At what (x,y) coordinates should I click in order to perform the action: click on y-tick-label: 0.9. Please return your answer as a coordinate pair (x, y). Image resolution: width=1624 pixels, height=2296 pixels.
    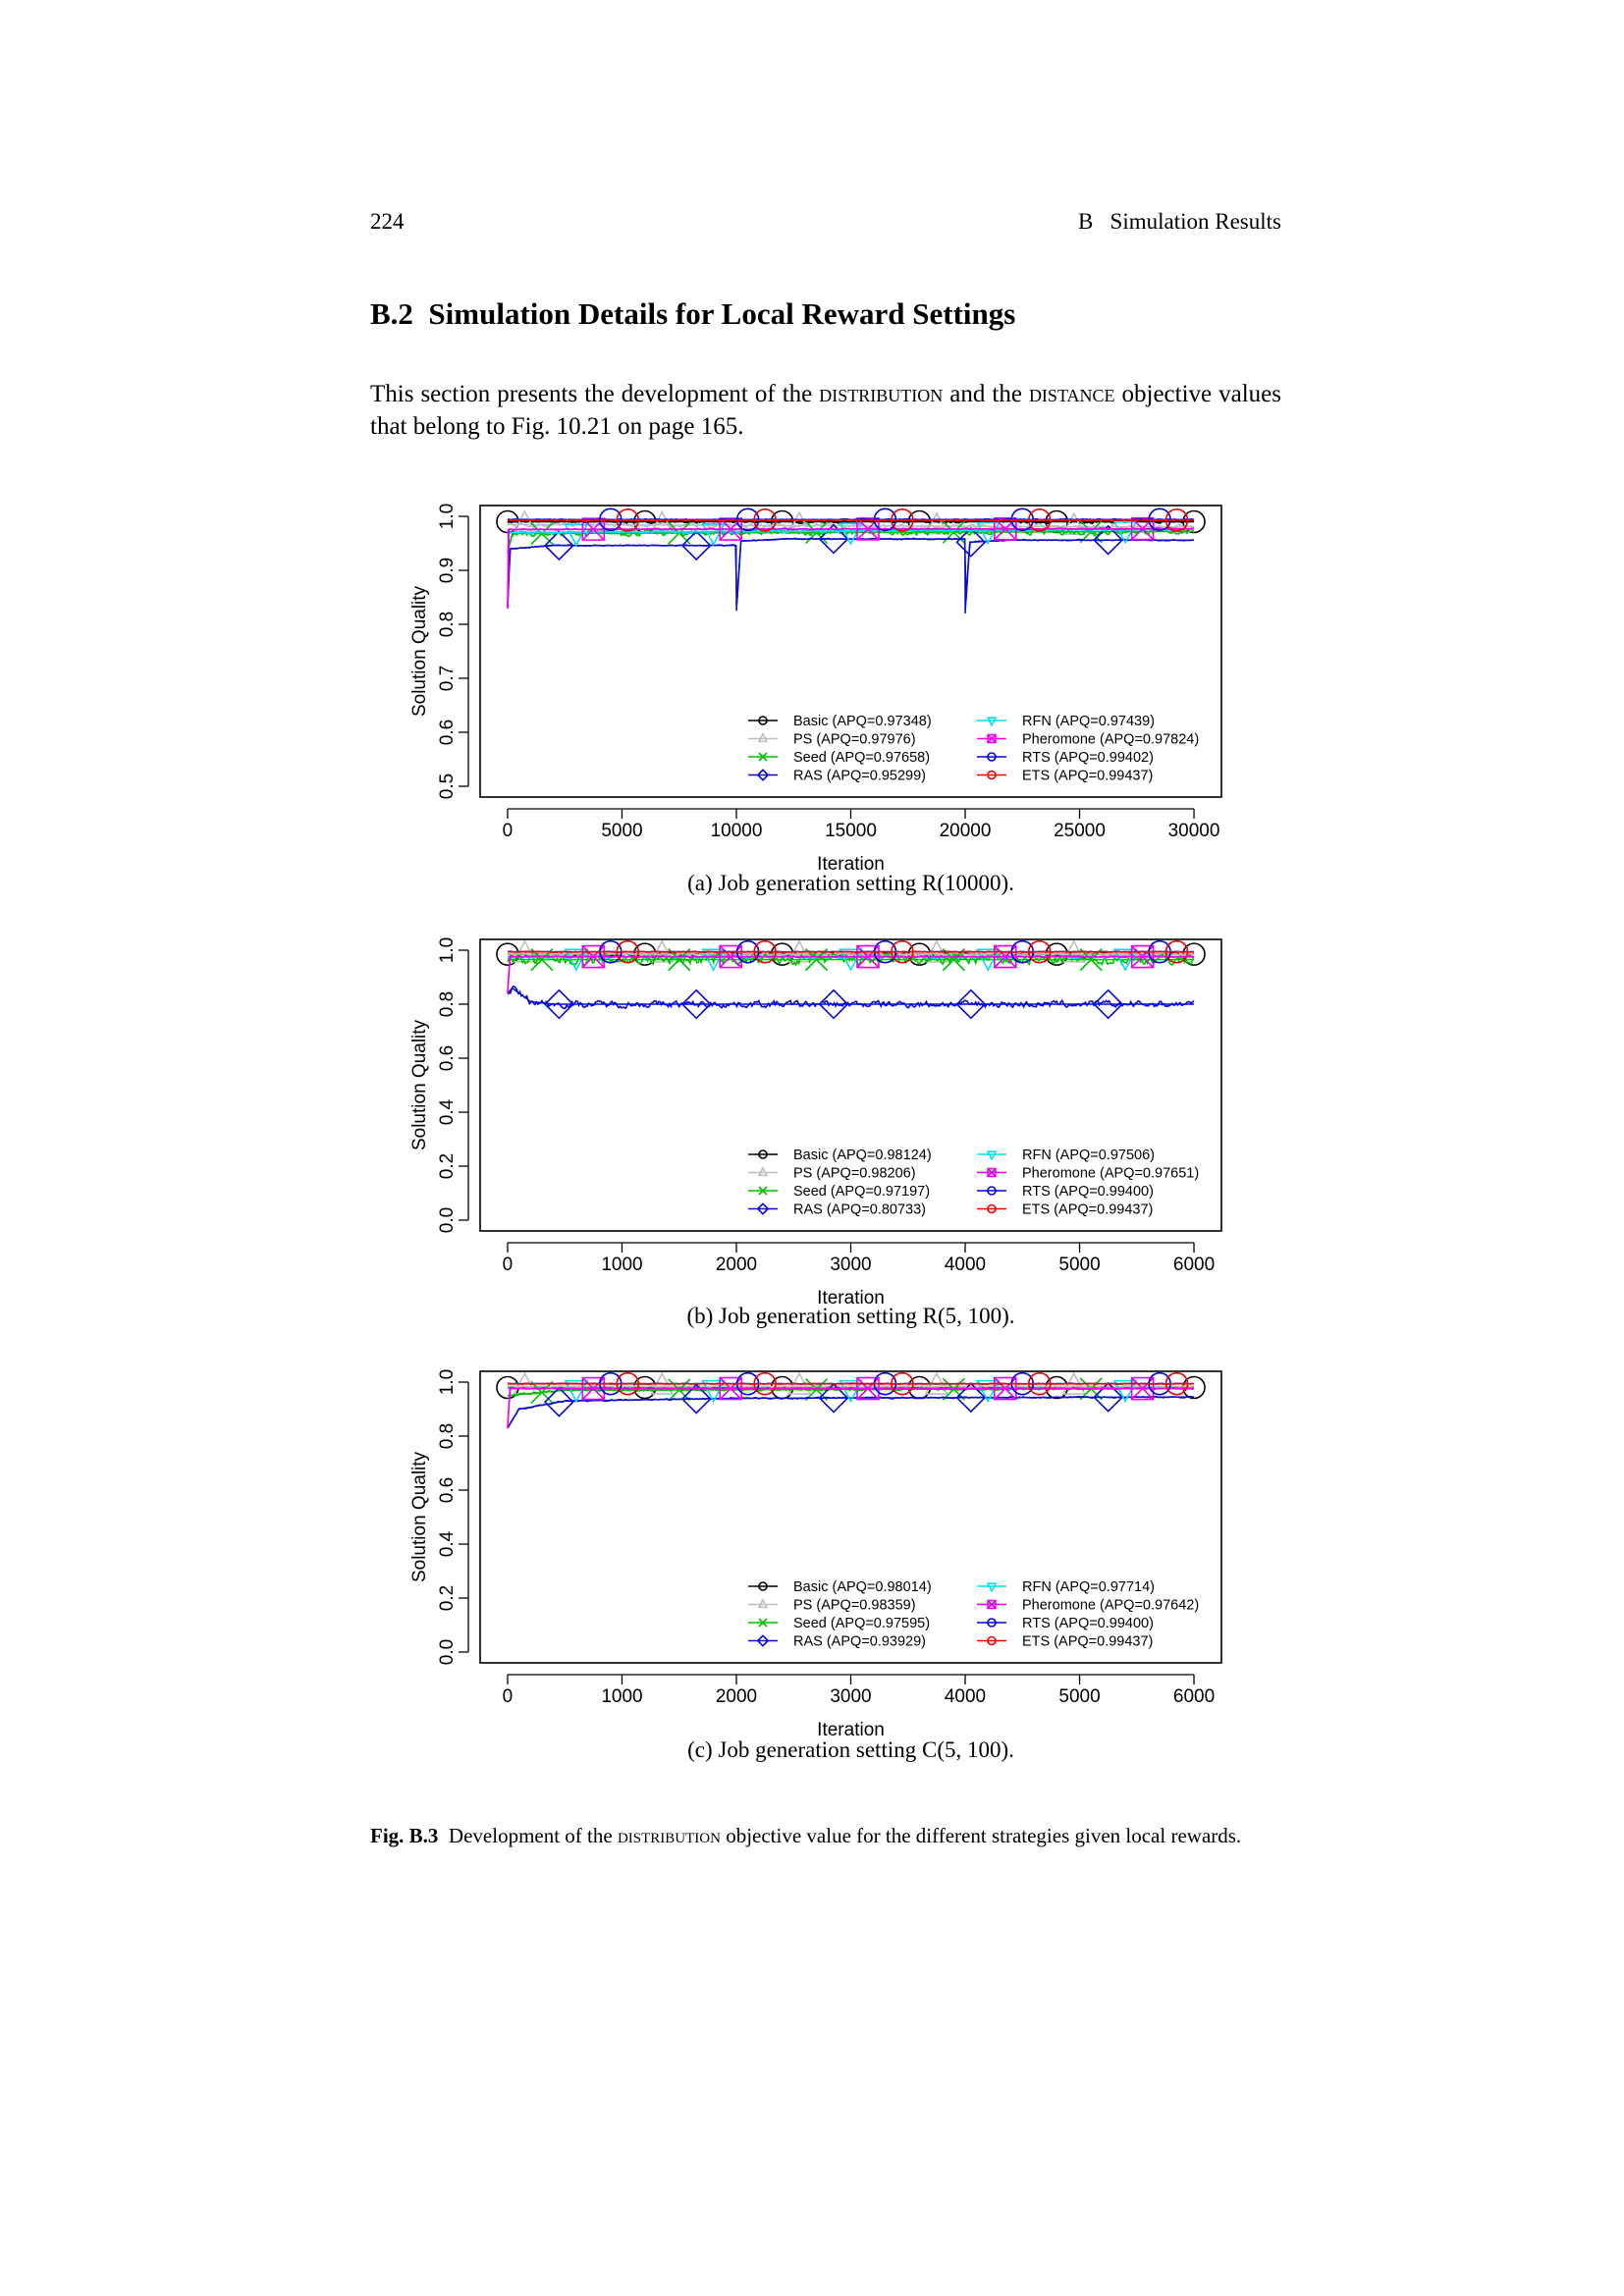
    Looking at the image, I should click on (447, 570).